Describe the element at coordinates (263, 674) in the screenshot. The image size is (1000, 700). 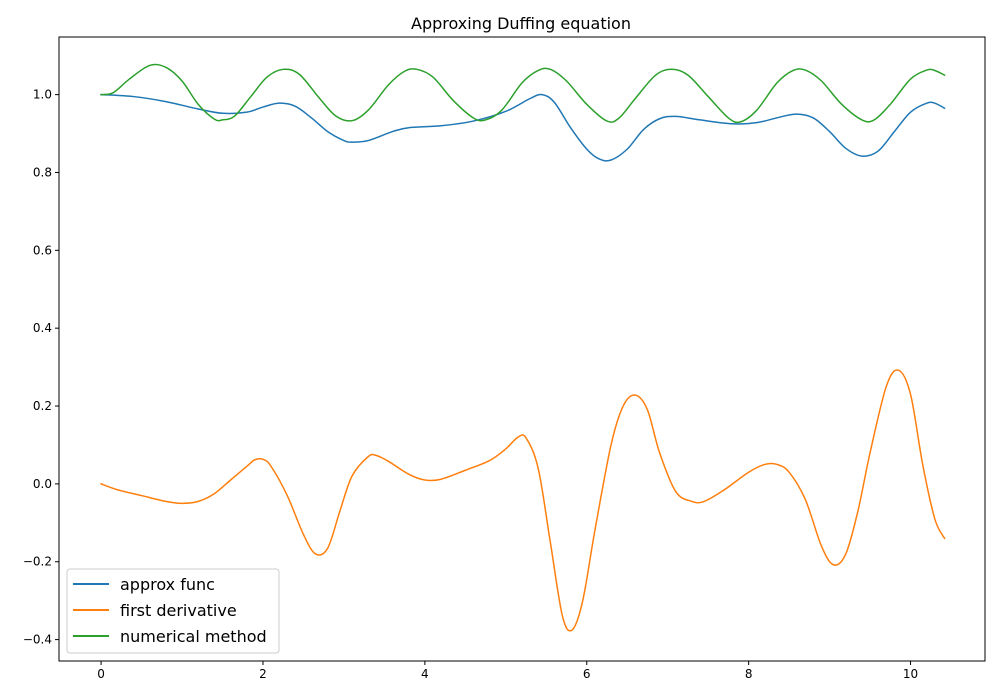
I see `x-tick-label: 2` at that location.